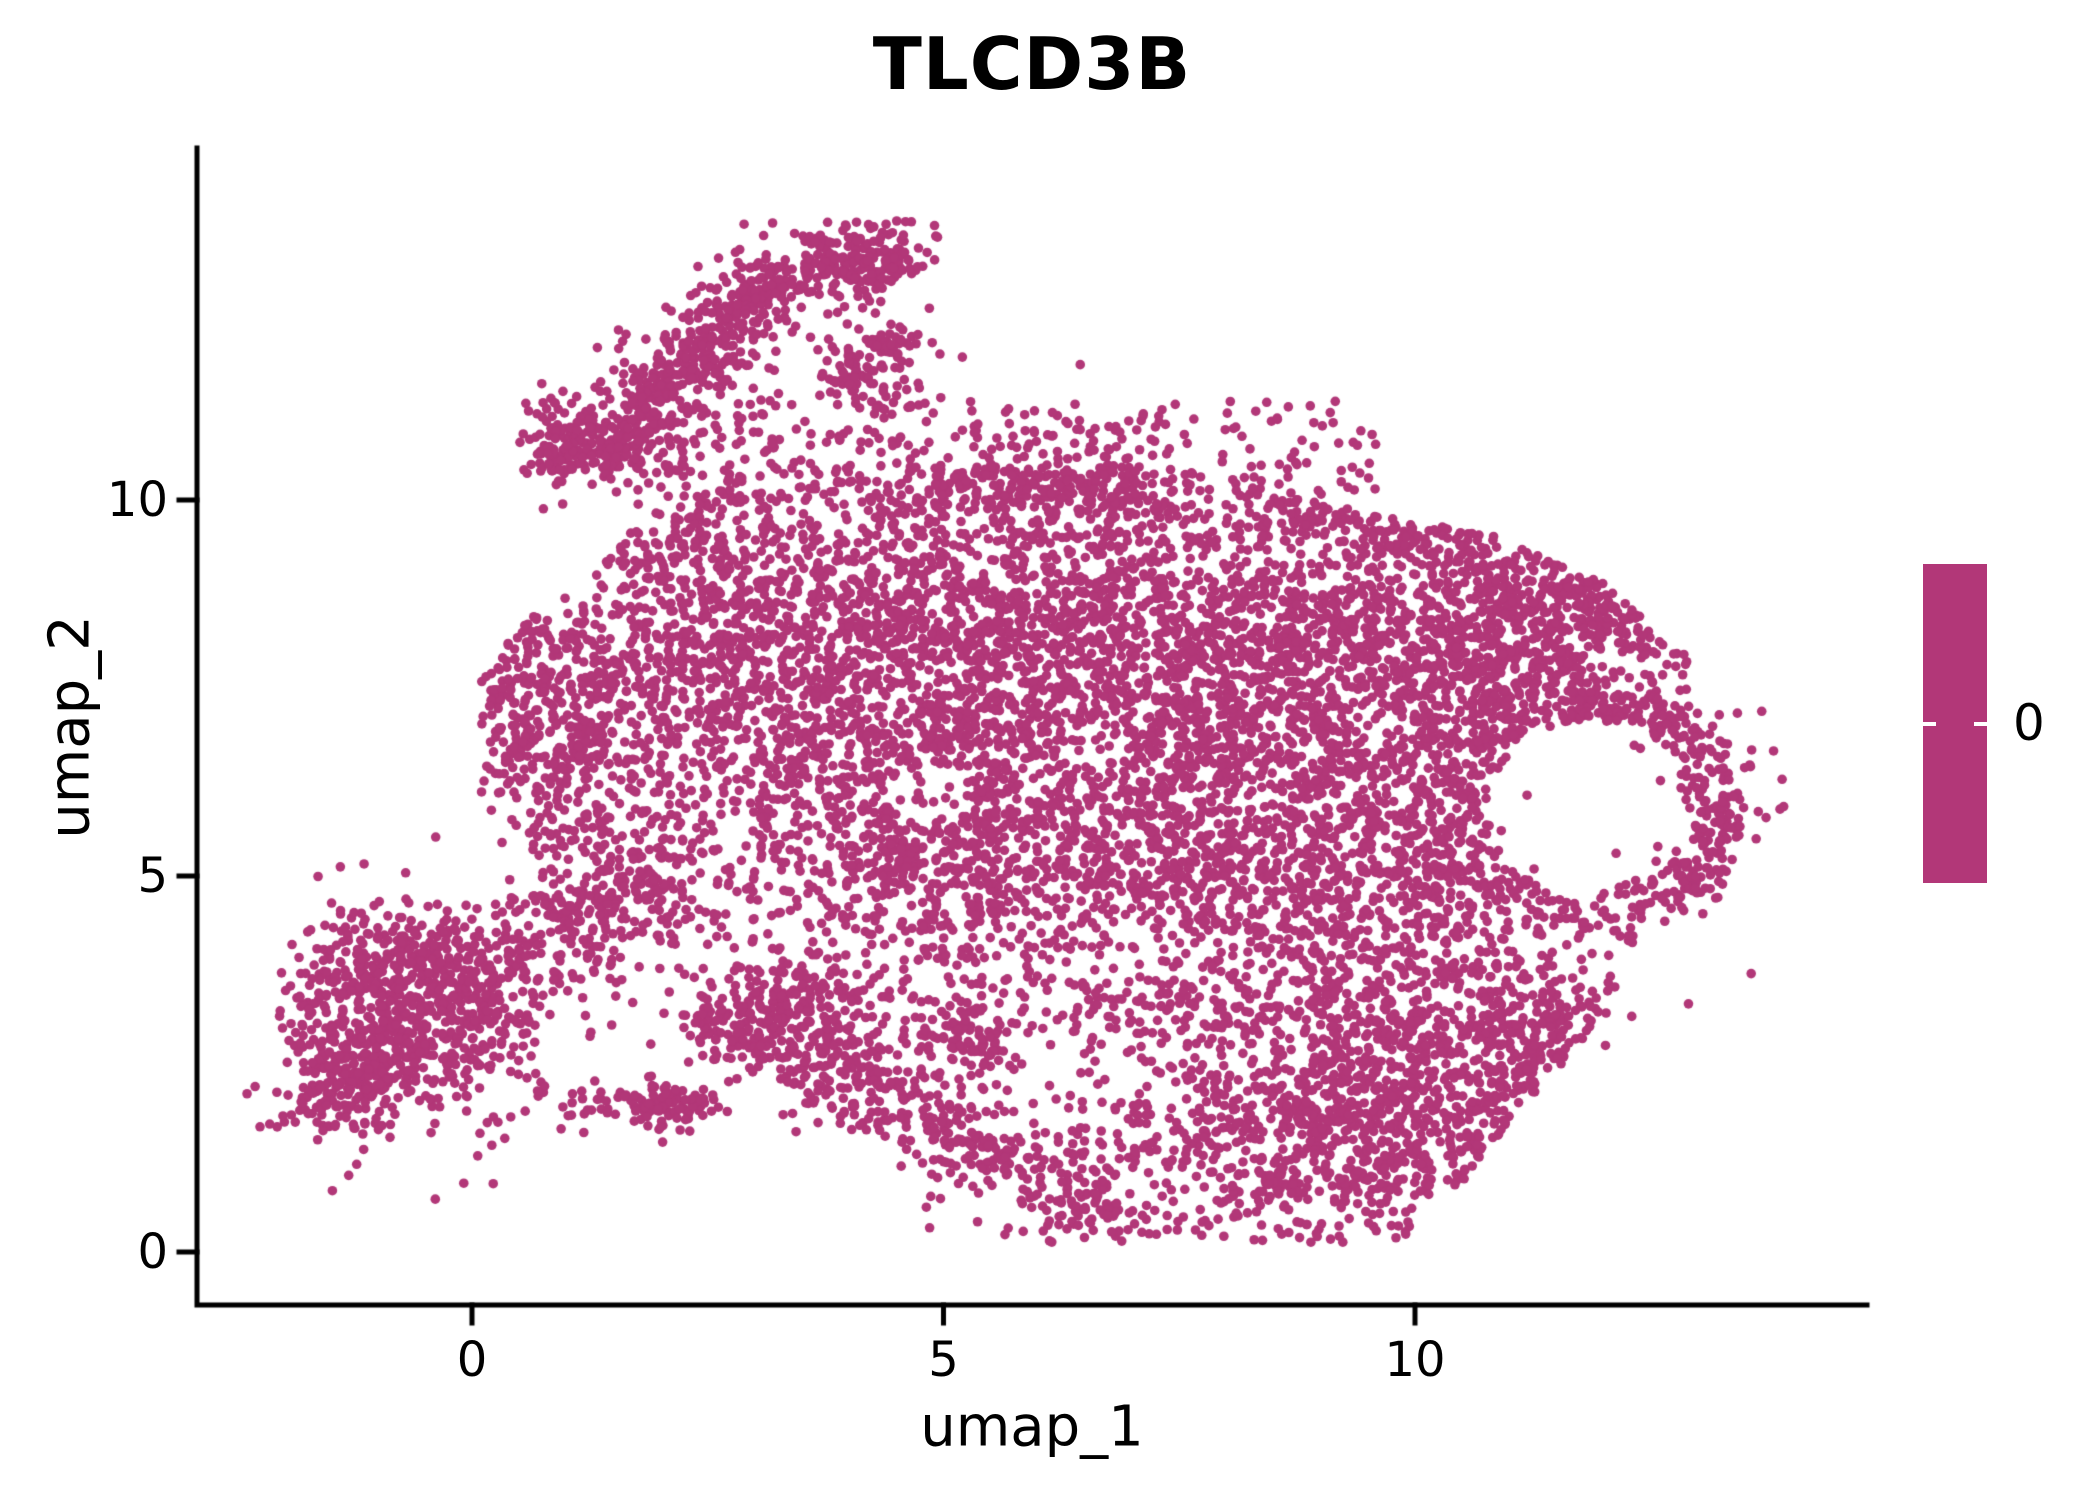  Describe the element at coordinates (152, 1252) in the screenshot. I see `y-tick-label: 0` at that location.